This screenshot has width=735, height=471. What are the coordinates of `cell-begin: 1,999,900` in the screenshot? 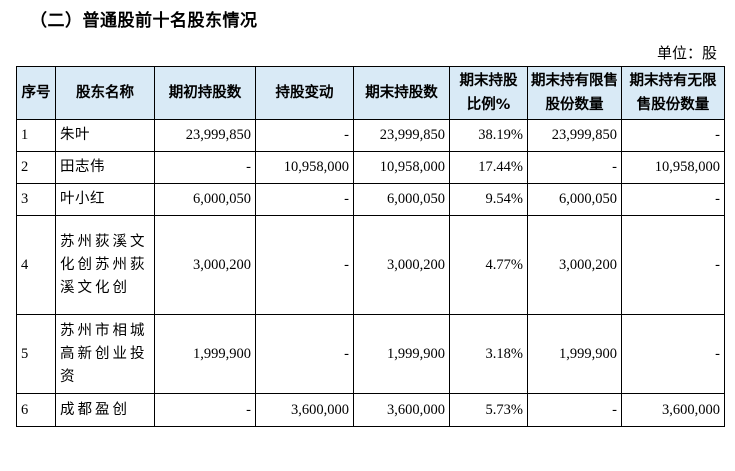 It's located at (205, 354).